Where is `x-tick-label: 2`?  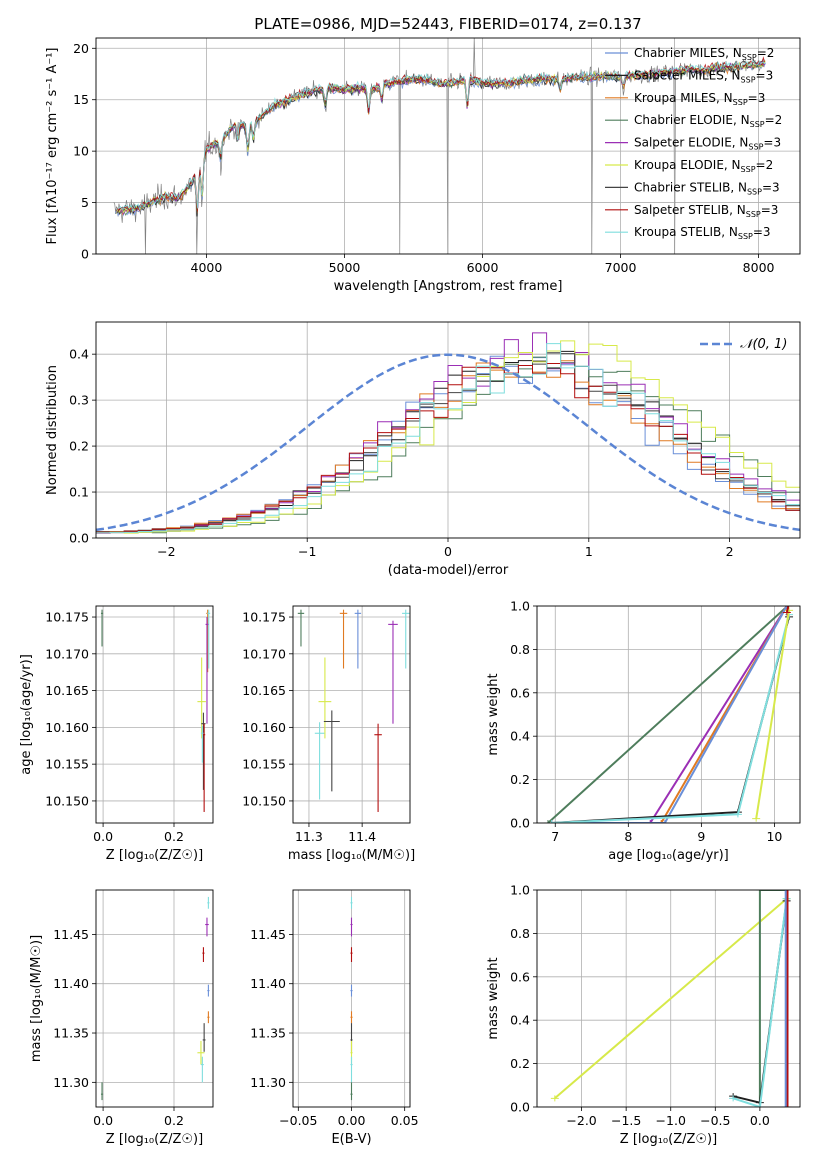
x-tick-label: 2 is located at coordinates (730, 551).